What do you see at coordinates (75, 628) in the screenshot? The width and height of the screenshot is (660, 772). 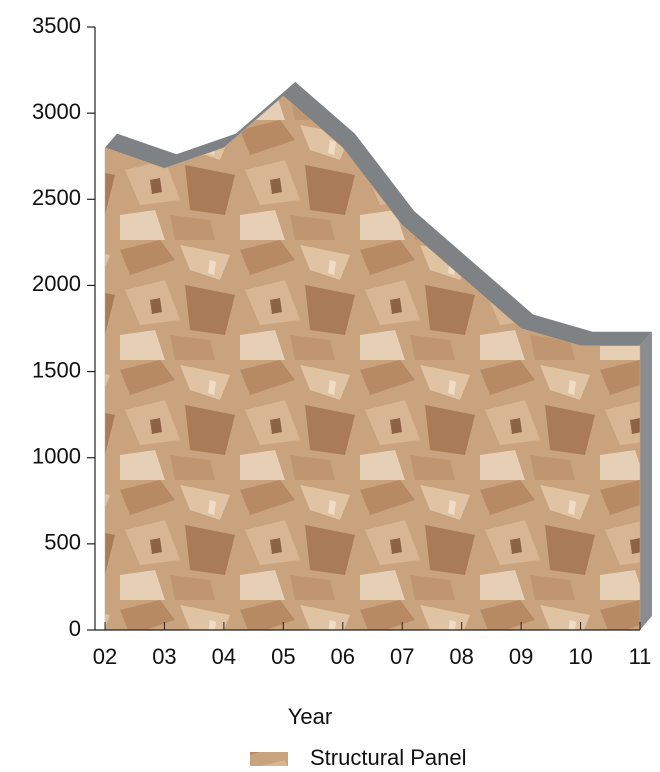 I see `y-tick-label: 0` at bounding box center [75, 628].